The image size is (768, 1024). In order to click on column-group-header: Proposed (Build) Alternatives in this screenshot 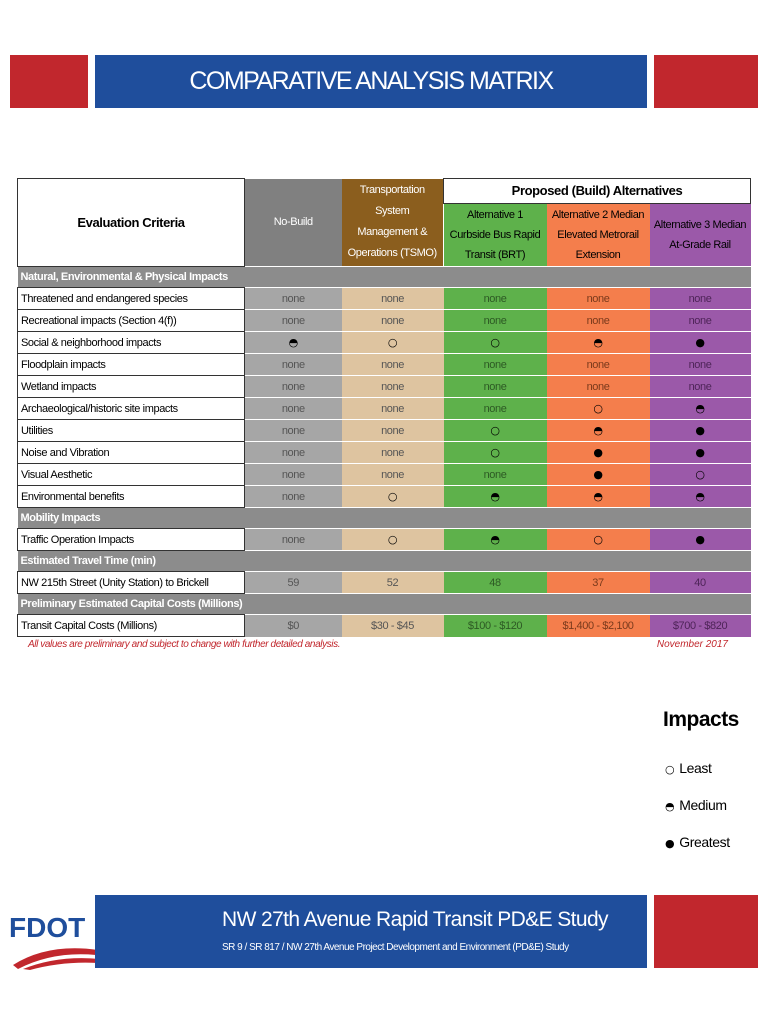, I will do `click(597, 191)`.